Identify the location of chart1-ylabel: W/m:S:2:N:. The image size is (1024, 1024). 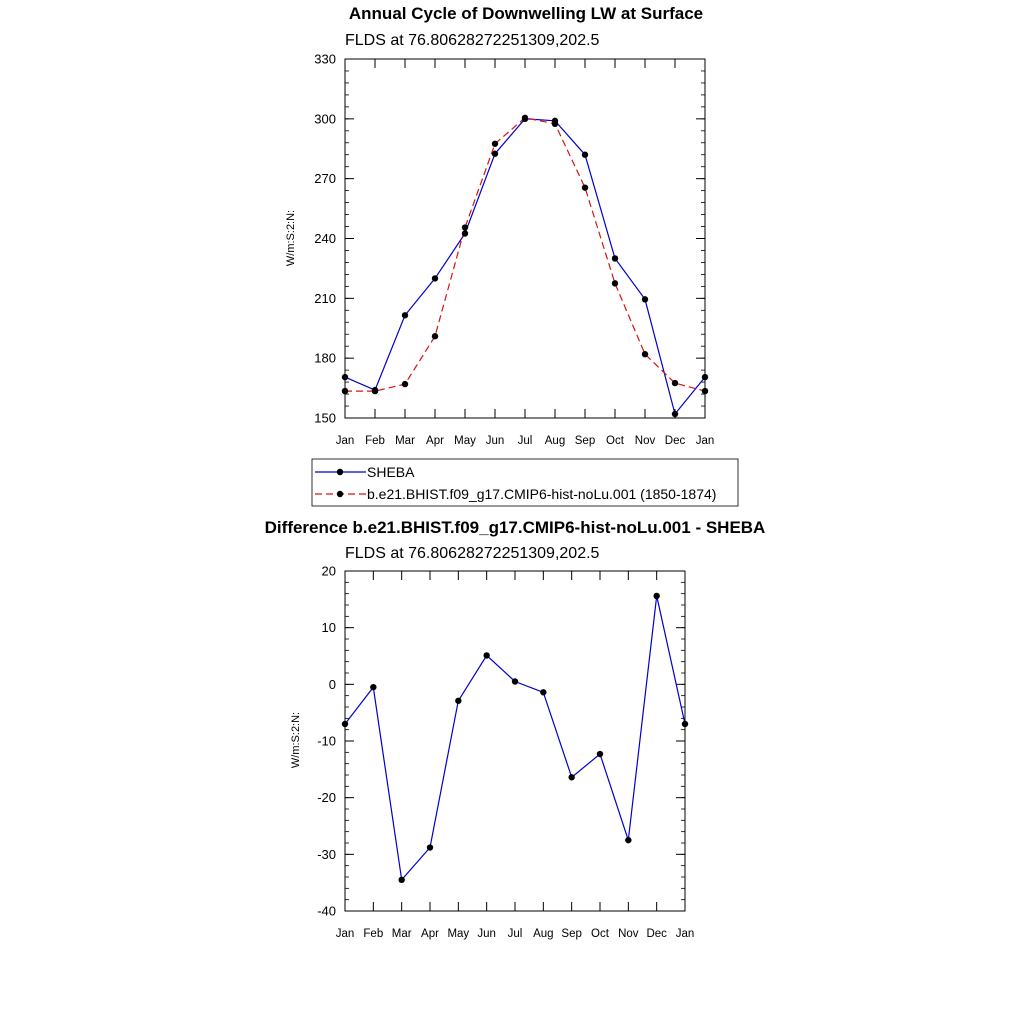
(291, 238).